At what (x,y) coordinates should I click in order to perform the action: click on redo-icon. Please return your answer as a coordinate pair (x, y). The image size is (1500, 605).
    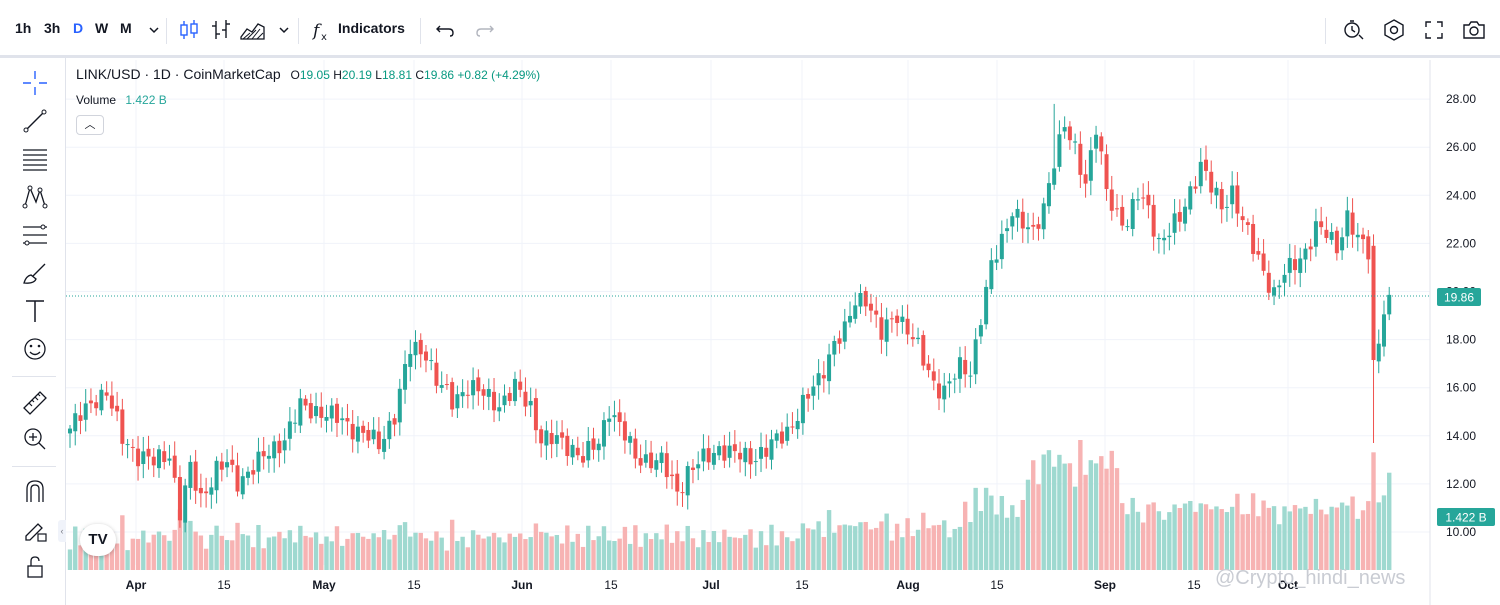
    Looking at the image, I should click on (484, 30).